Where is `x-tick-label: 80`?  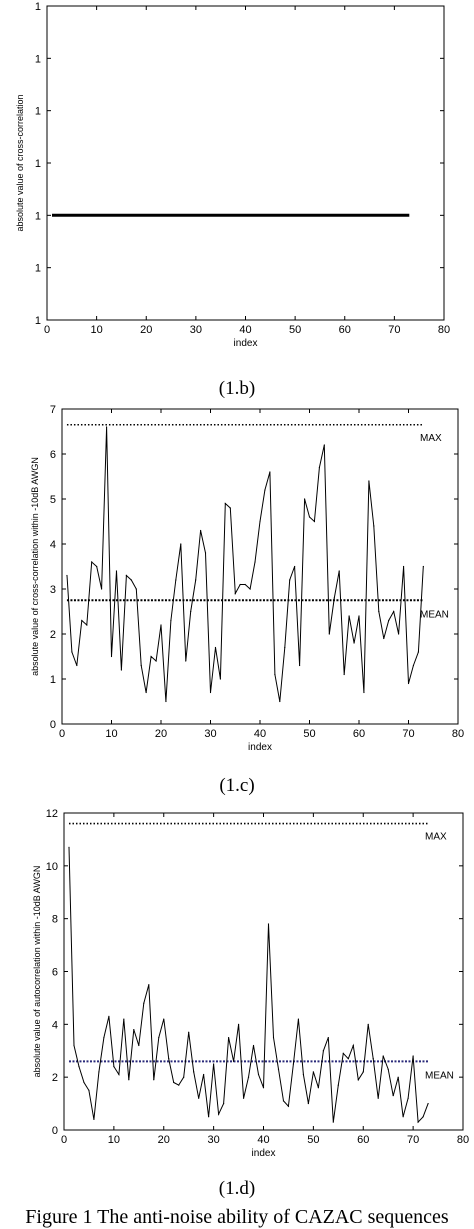
x-tick-label: 80 is located at coordinates (444, 330).